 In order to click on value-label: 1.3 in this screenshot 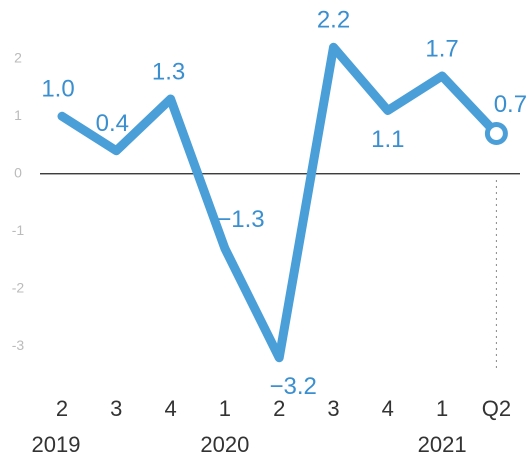, I will do `click(168, 71)`.